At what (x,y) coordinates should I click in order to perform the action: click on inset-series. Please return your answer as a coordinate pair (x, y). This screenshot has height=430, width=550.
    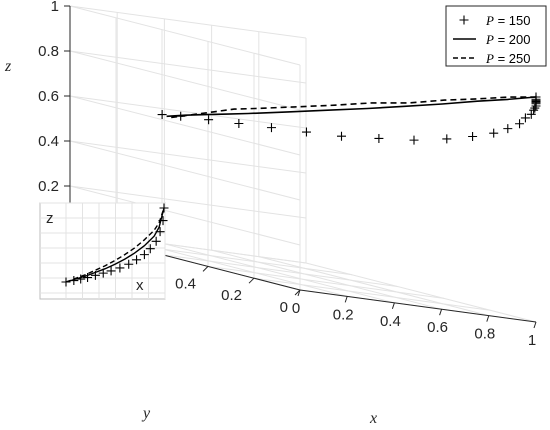
    Looking at the image, I should click on (115, 245).